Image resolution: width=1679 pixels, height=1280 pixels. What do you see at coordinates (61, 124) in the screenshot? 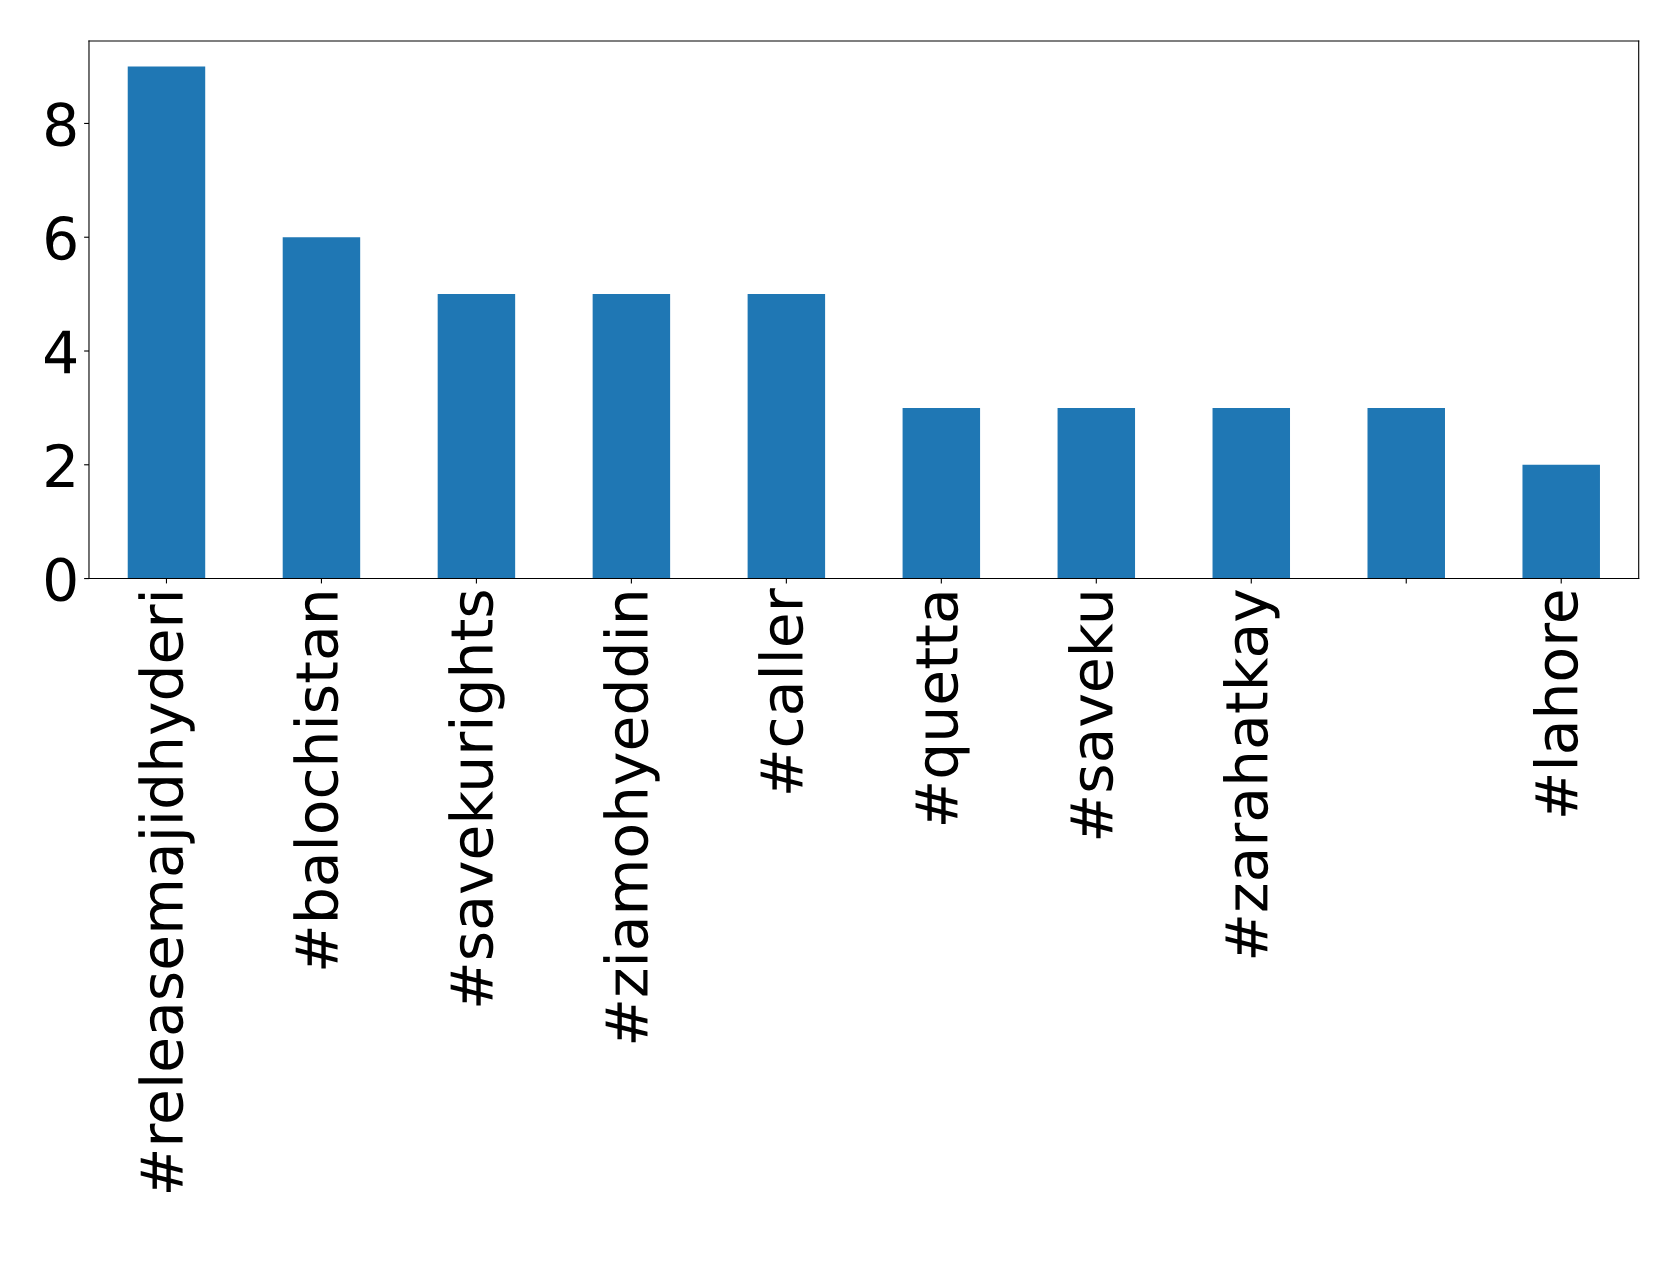
I see `y-tick-label: 8` at bounding box center [61, 124].